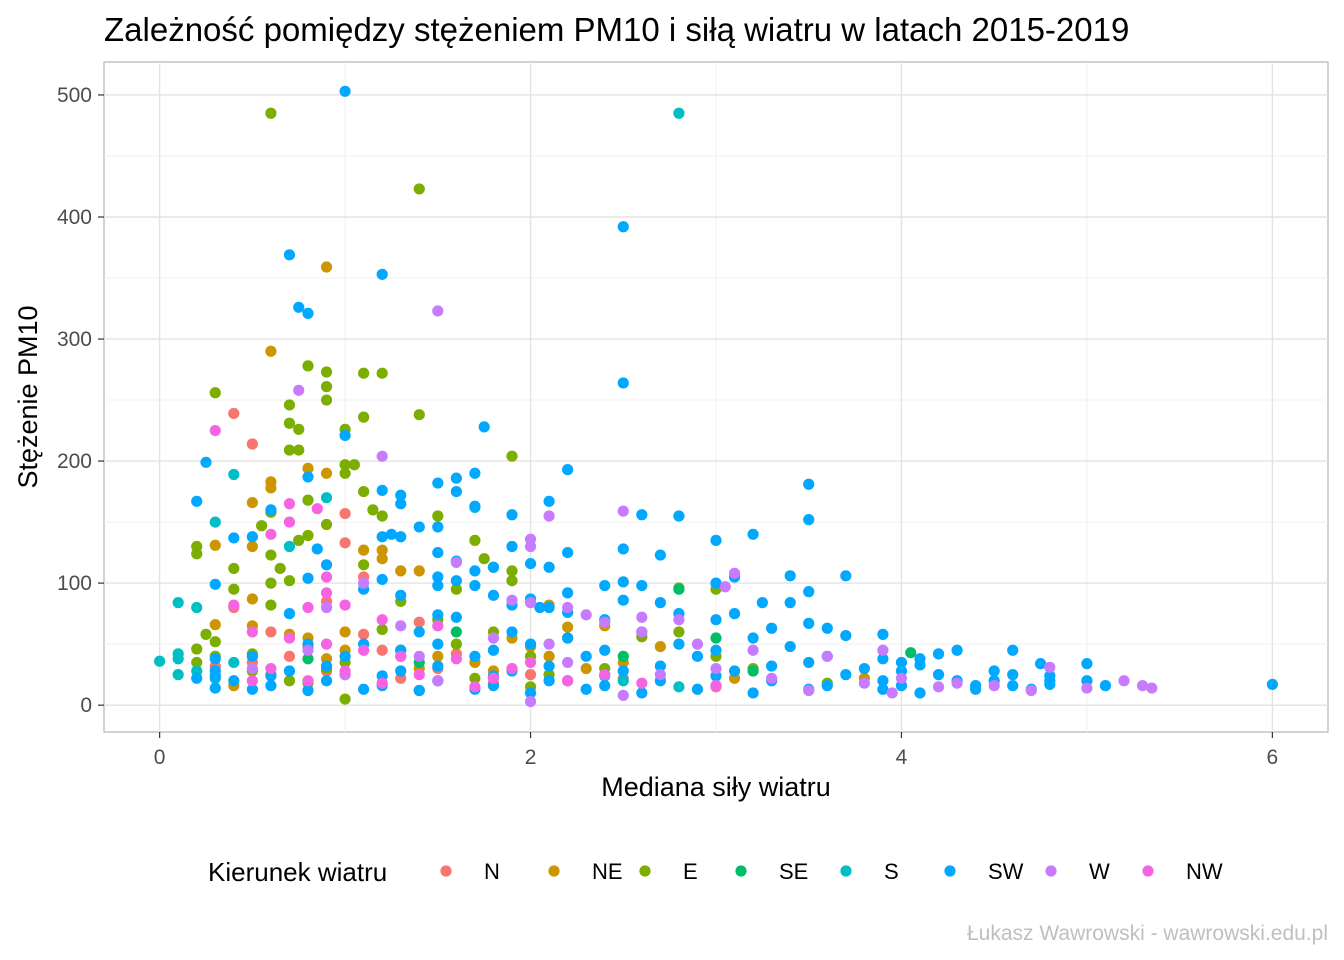 The height and width of the screenshot is (960, 1344). I want to click on series-nw, so click(465, 558).